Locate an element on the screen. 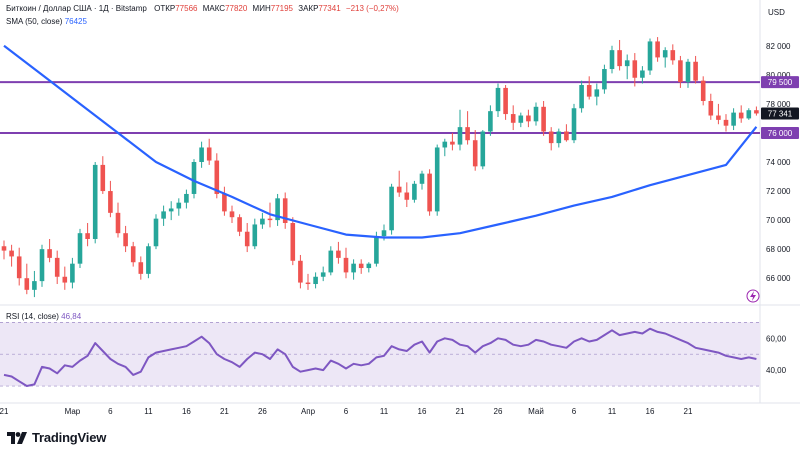  flash-icon-glyph is located at coordinates (753, 296).